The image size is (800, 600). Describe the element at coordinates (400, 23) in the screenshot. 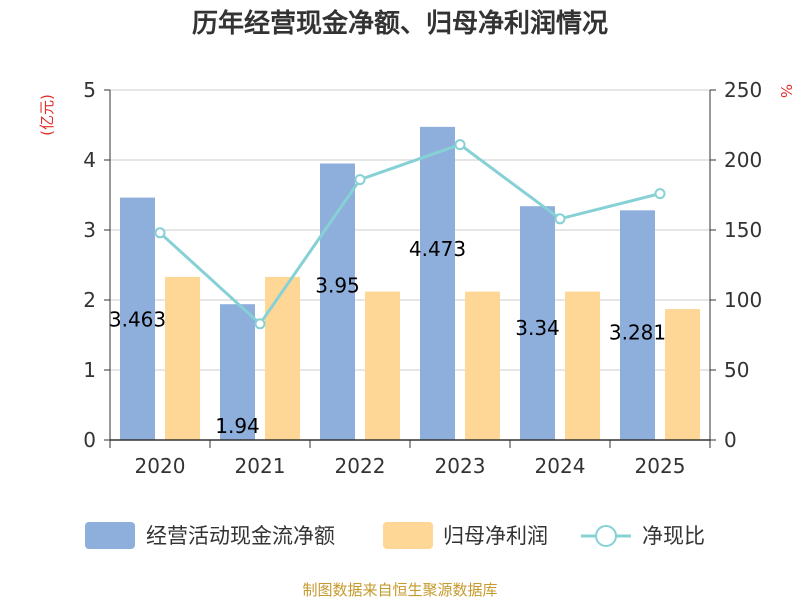

I see `chart-title: 历年经营现金净额、归母净利润情况` at that location.